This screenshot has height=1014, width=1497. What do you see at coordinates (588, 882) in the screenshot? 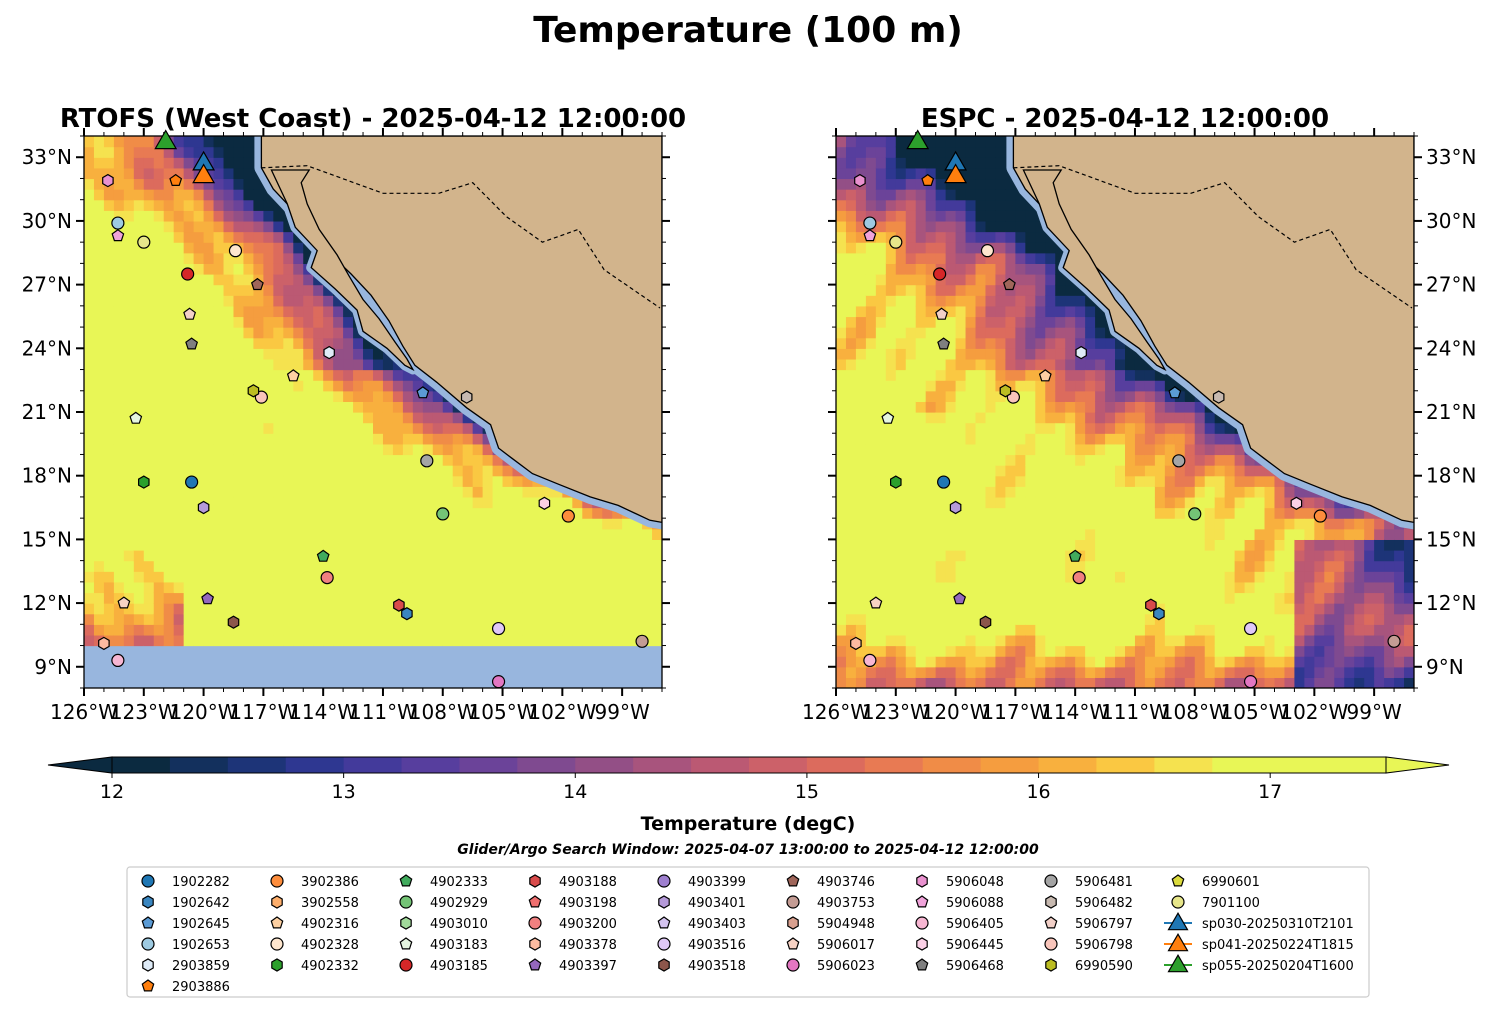
I see `legend-label: 4903188` at bounding box center [588, 882].